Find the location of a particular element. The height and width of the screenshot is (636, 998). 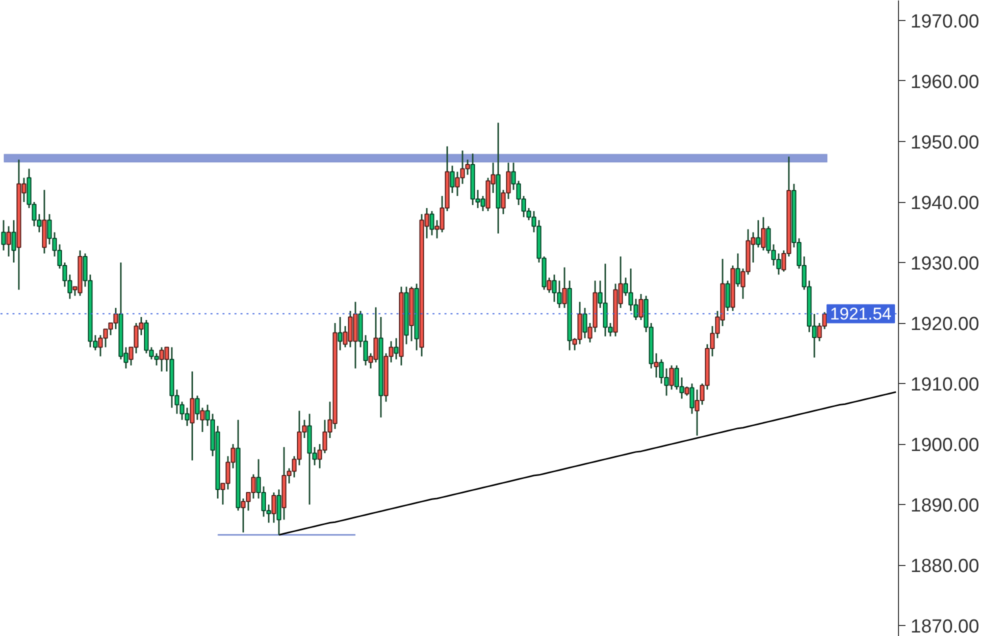

y-tick-label: 1870.00 is located at coordinates (945, 626).